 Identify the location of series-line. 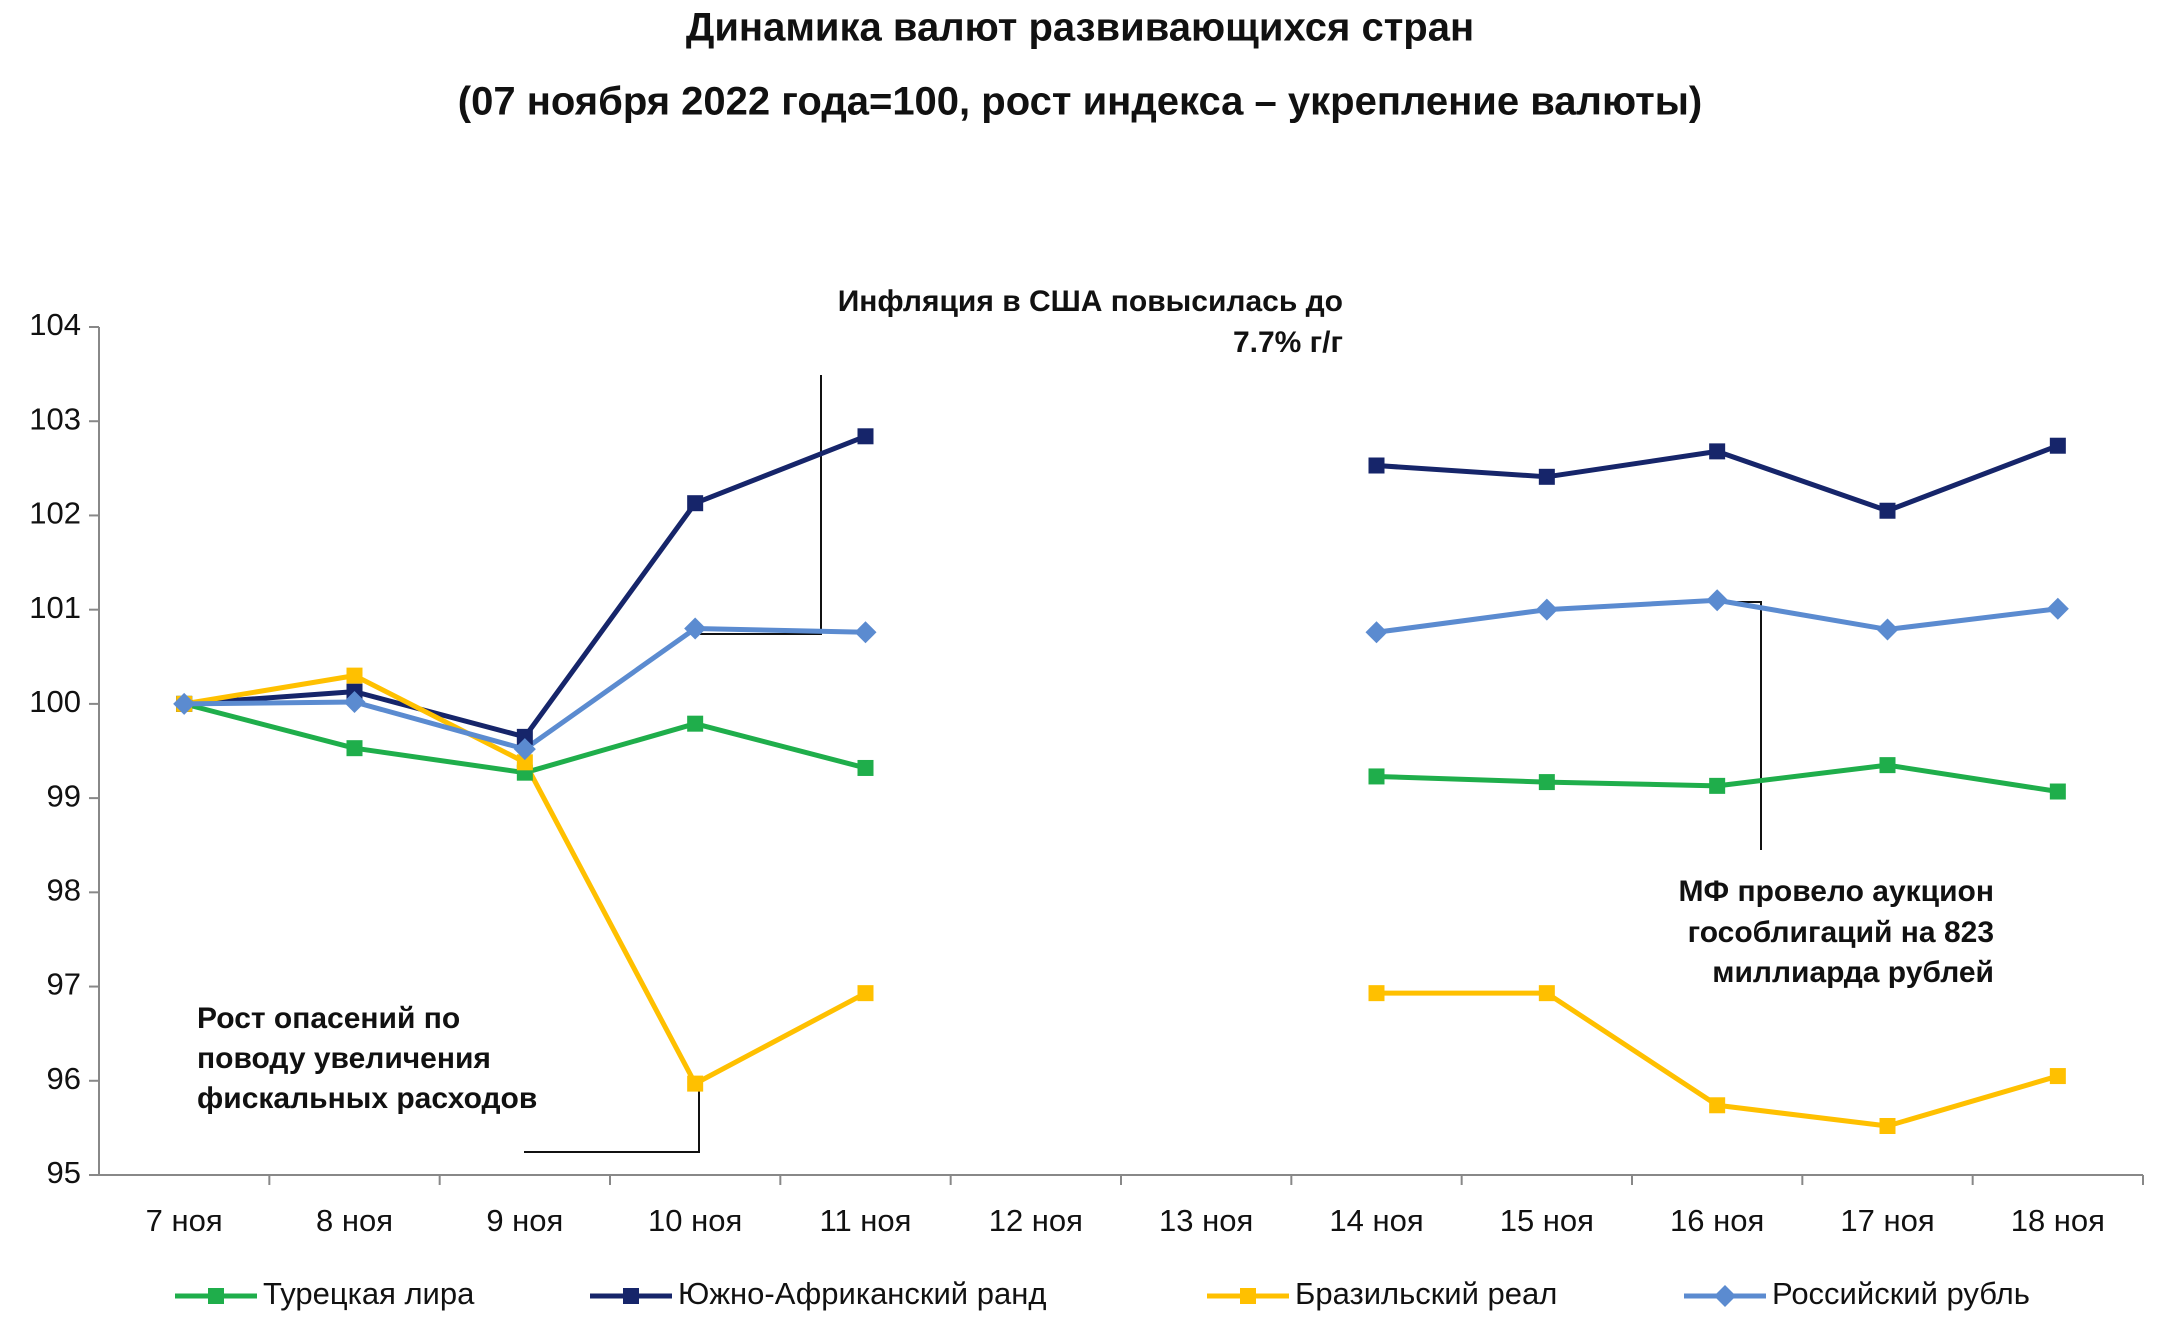
(525, 586).